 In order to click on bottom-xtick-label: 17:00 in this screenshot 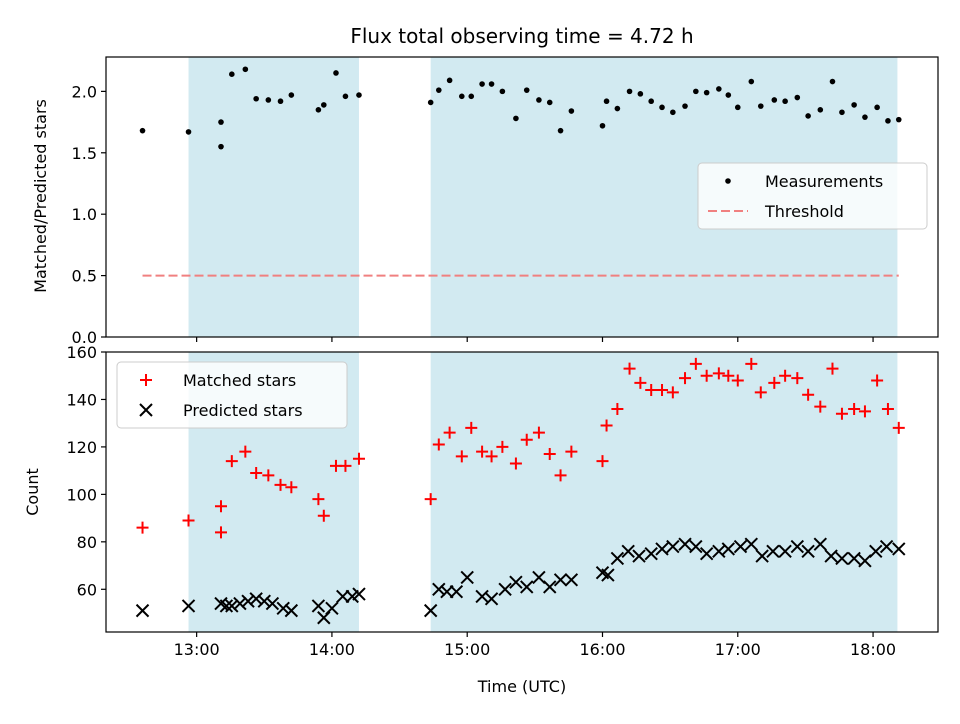, I will do `click(738, 649)`.